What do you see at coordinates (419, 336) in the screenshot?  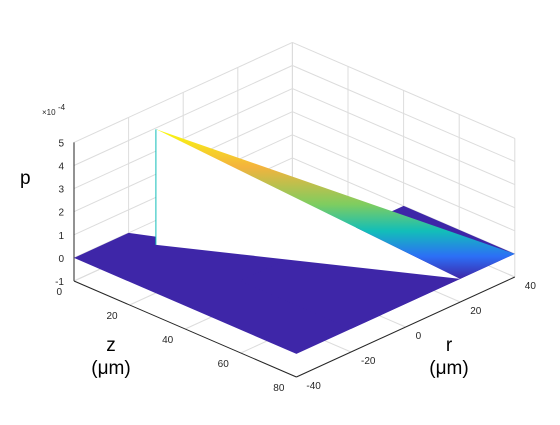 I see `y-tick-label: 0` at bounding box center [419, 336].